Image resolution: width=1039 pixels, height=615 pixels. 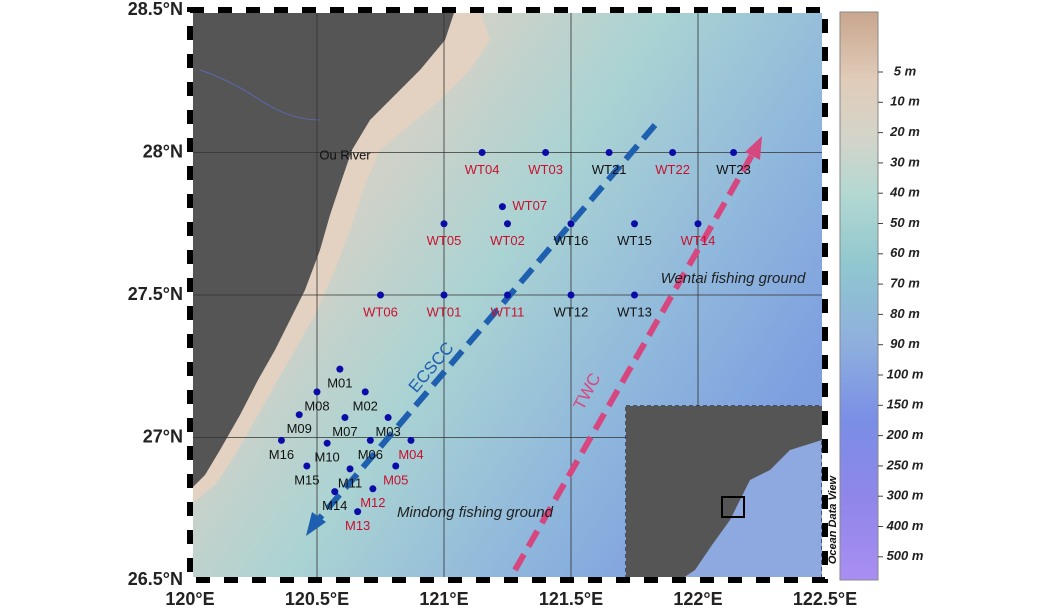 What do you see at coordinates (163, 151) in the screenshot?
I see `lat-tick-label: 28°N` at bounding box center [163, 151].